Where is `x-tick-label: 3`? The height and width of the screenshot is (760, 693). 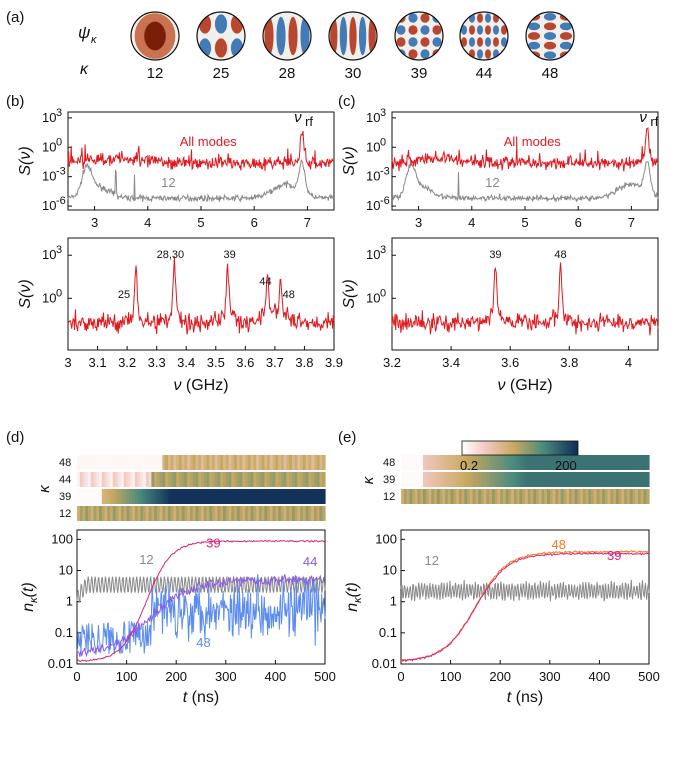 x-tick-label: 3 is located at coordinates (67, 362).